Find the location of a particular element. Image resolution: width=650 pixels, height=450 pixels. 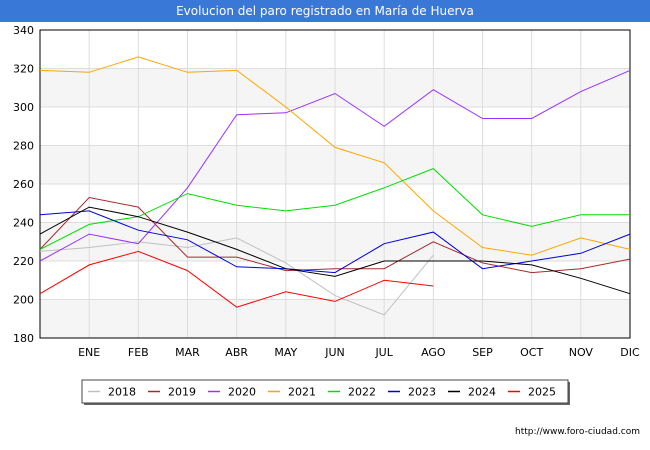

y-tick-label: 260 is located at coordinates (23, 184).